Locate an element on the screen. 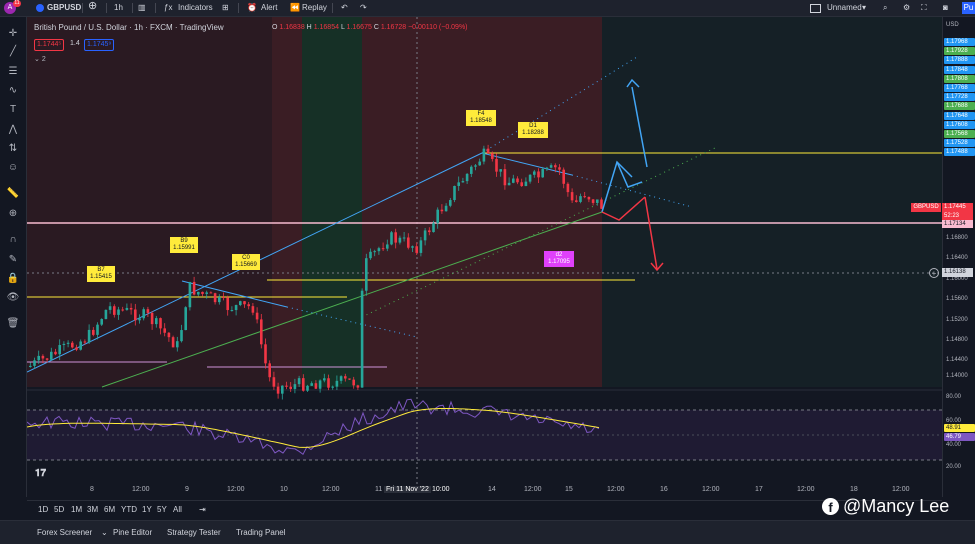  sell-button: 1.1744⁵ is located at coordinates (49, 45).